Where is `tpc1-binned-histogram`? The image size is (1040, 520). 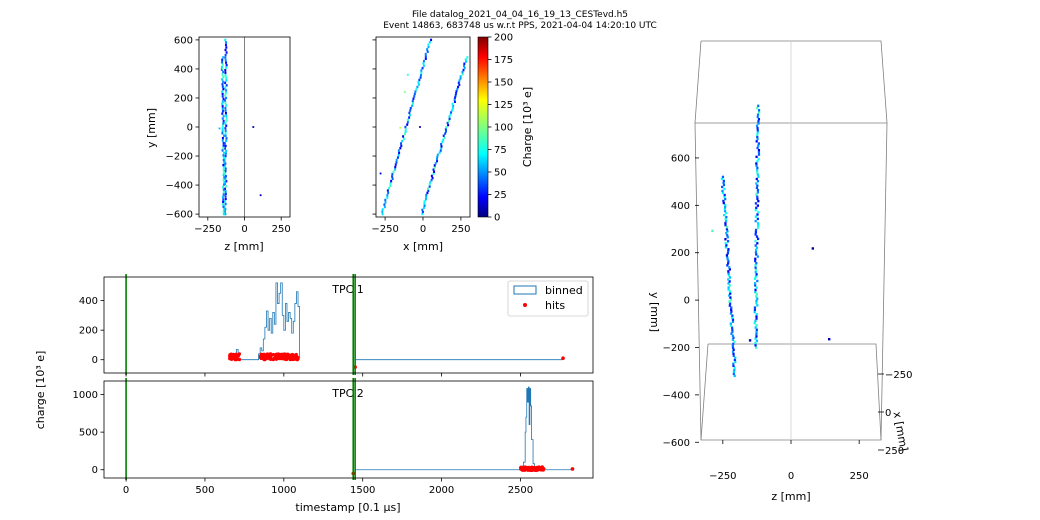
tpc1-binned-histogram is located at coordinates (264, 321).